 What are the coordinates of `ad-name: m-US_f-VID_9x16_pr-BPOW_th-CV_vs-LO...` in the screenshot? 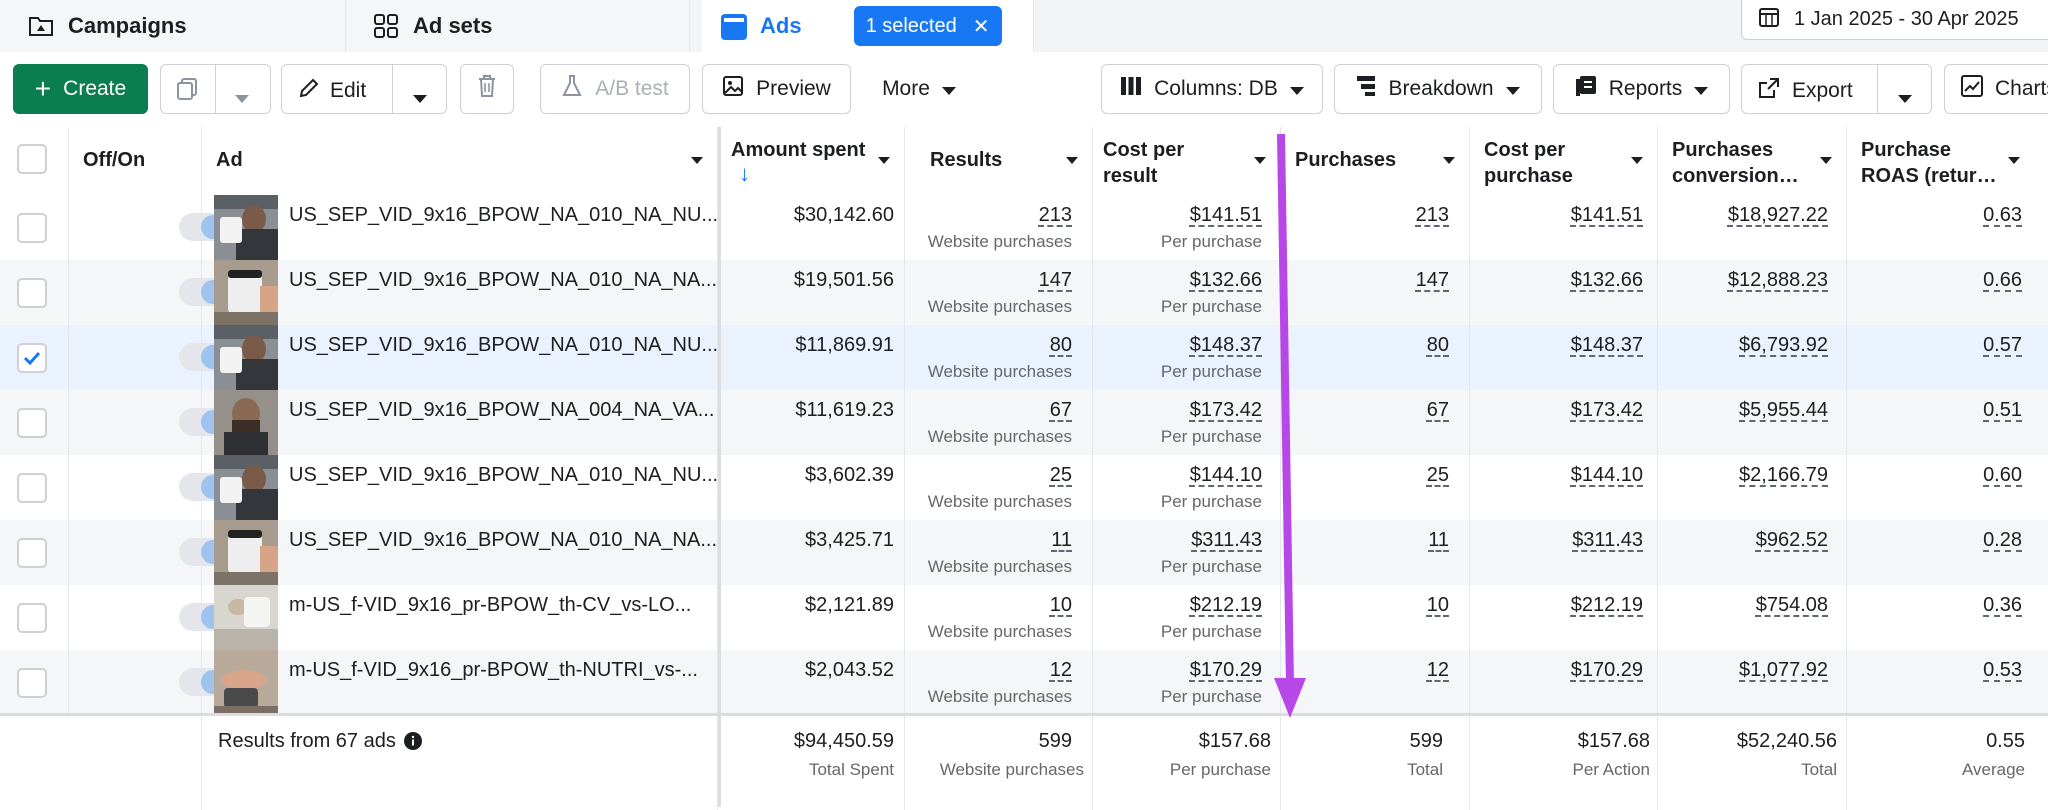 It's located at (490, 605).